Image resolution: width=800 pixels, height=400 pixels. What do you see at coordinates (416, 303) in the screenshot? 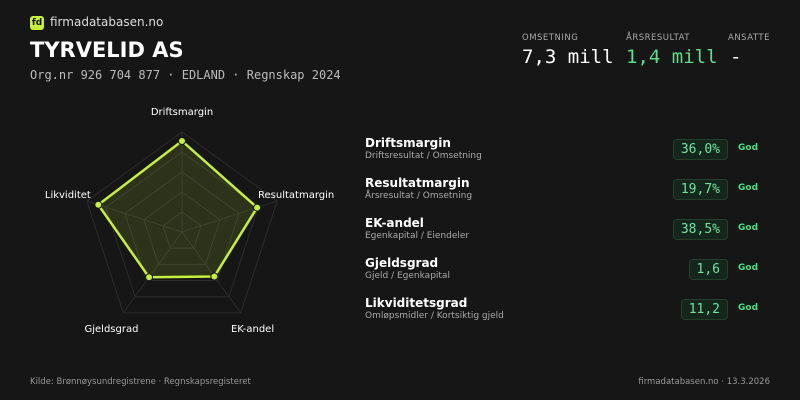
I see `metric-name: Likviditetsgrad` at bounding box center [416, 303].